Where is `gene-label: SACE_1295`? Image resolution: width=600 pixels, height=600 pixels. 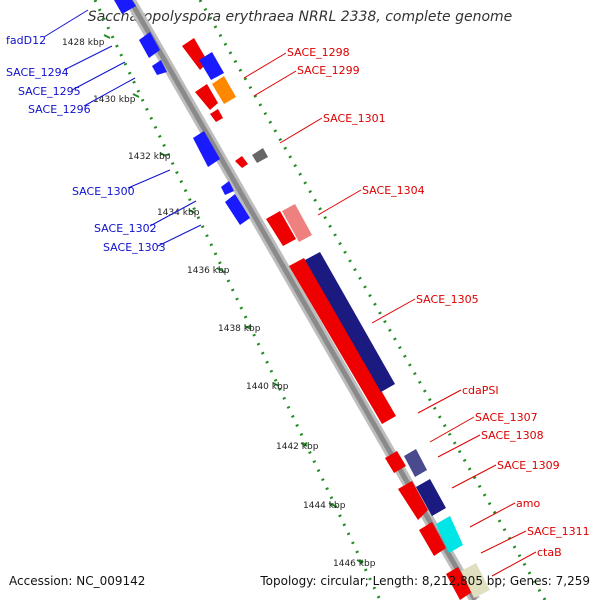
gene-label: SACE_1295 is located at coordinates (49, 91).